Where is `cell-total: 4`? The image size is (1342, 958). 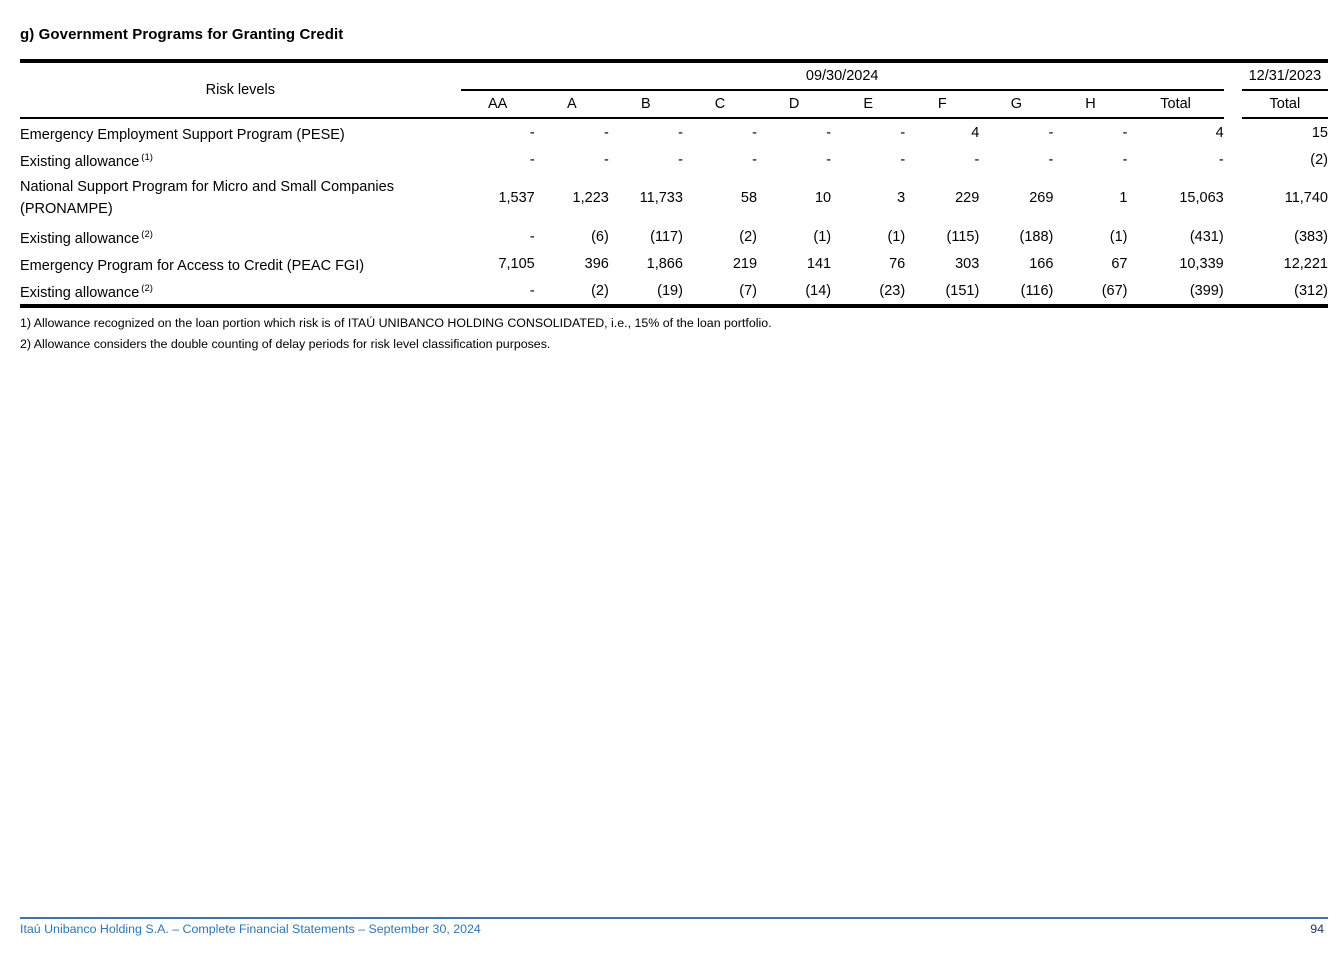
cell-total: 4 is located at coordinates (1219, 132).